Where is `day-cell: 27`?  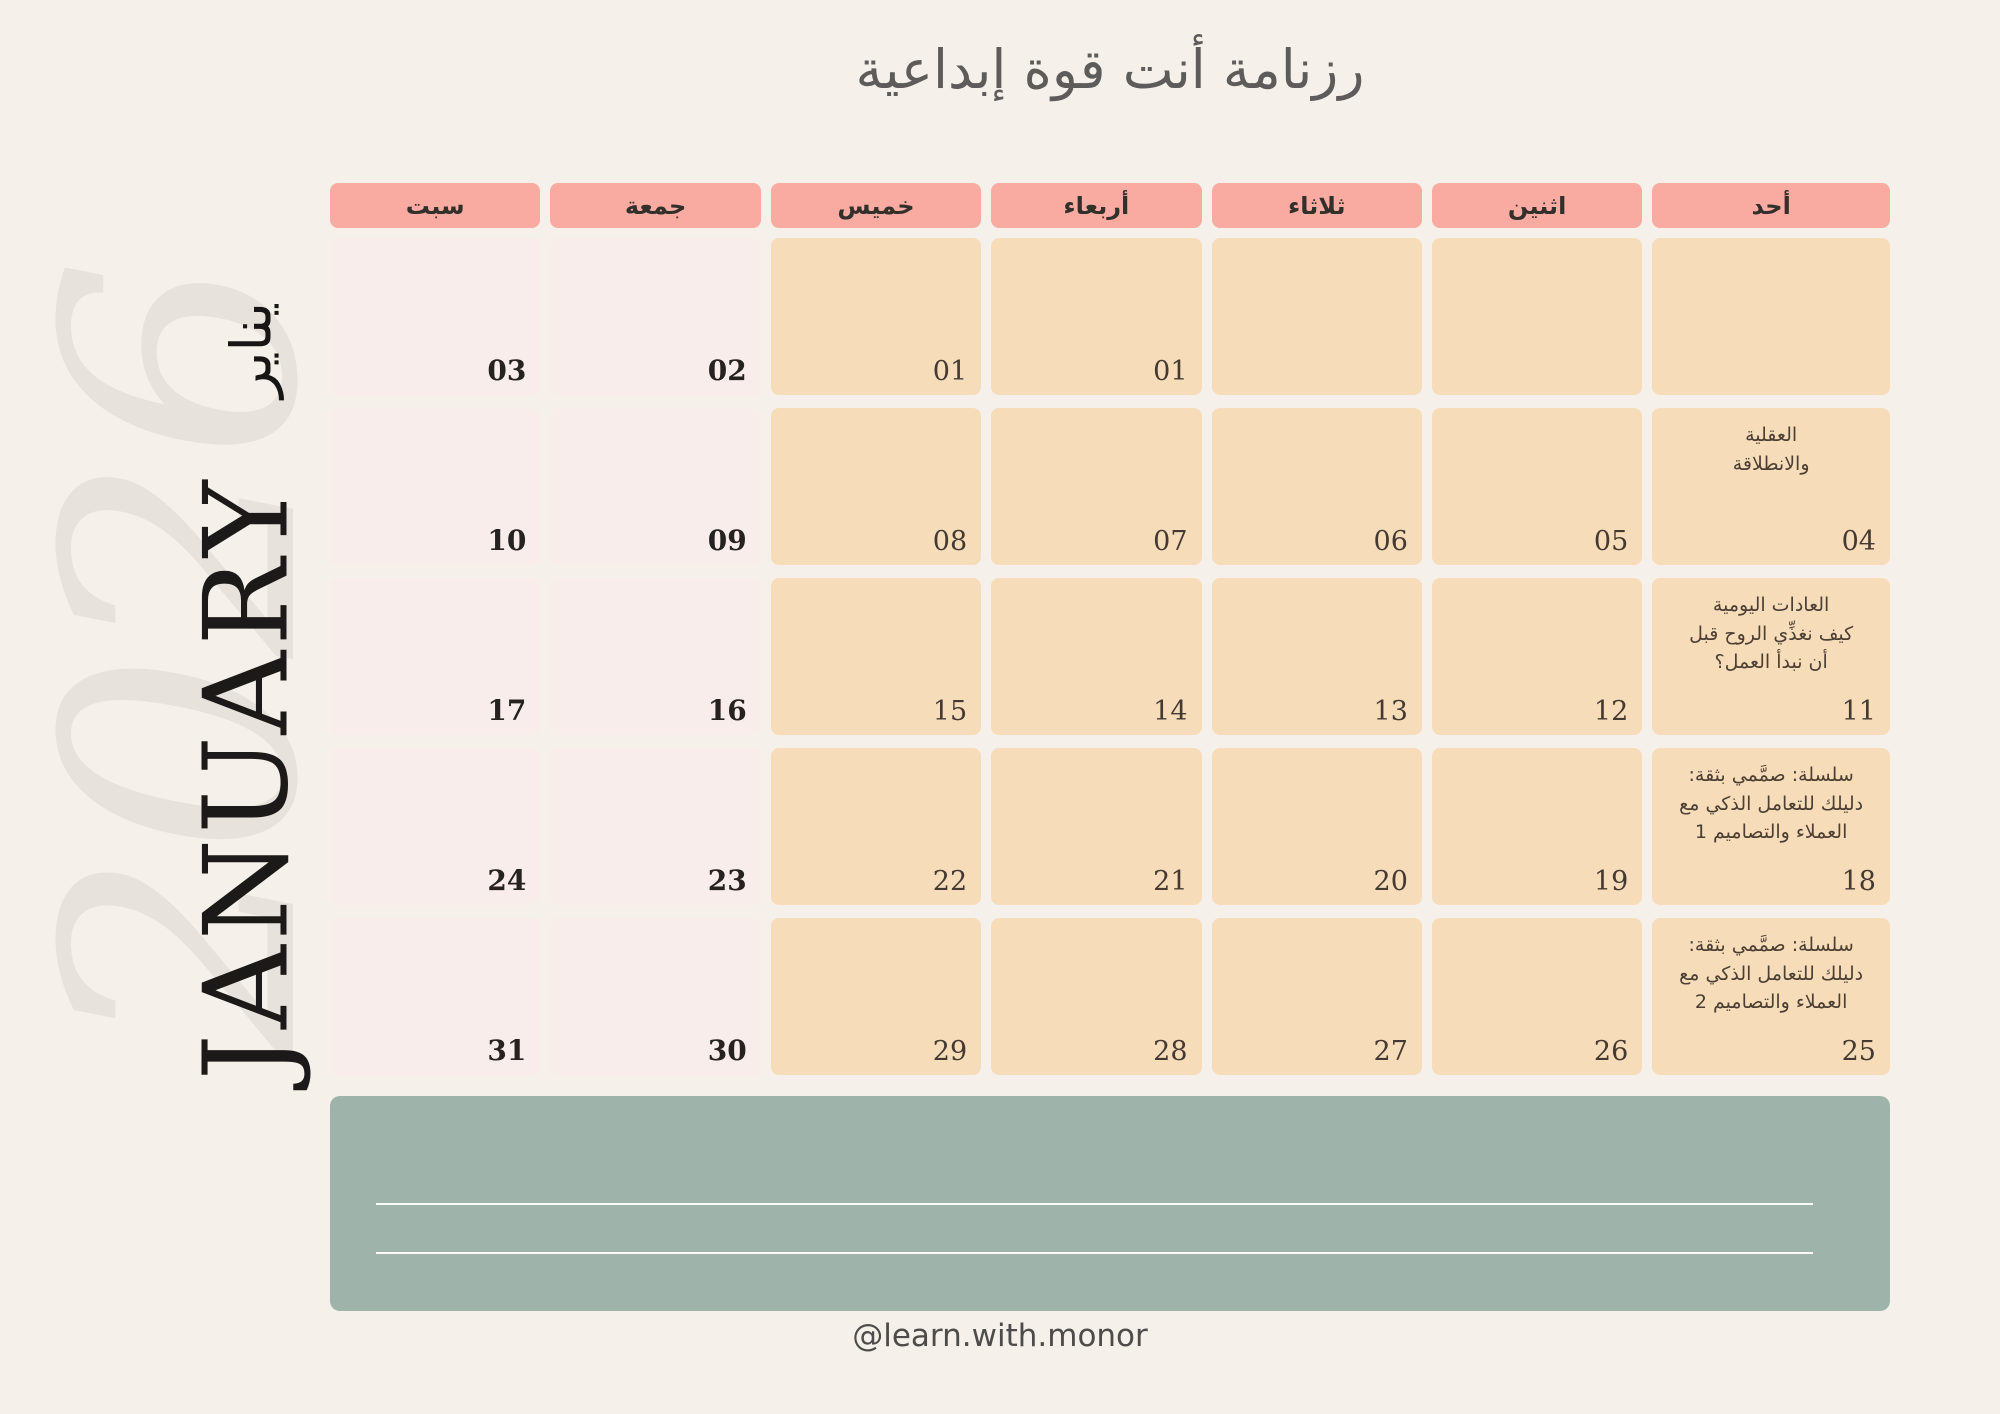
day-cell: 27 is located at coordinates (1316, 996).